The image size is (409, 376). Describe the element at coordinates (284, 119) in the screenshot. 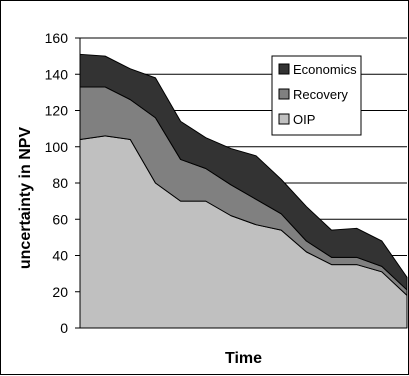

I see `legend-swatch-oip` at that location.